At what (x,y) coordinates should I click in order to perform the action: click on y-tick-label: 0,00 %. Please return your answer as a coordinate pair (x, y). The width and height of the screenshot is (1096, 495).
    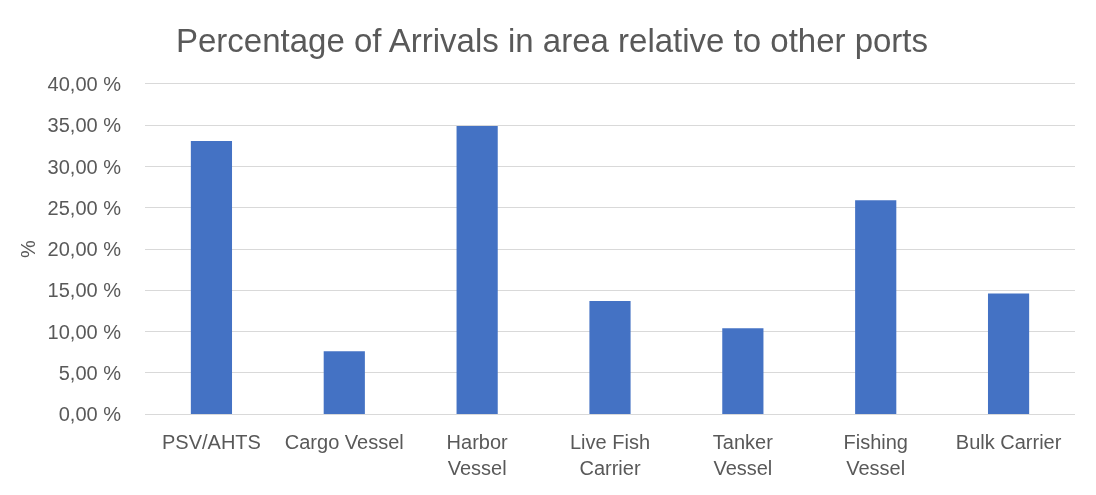
    Looking at the image, I should click on (90, 414).